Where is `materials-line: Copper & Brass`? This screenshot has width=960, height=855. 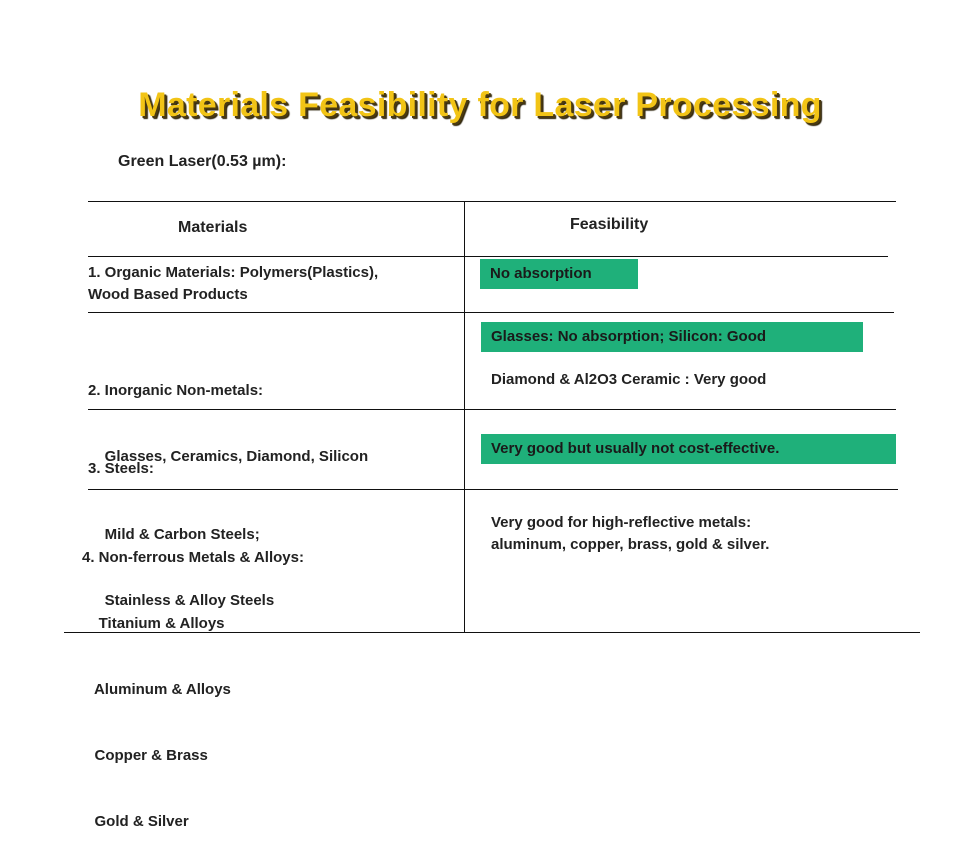 materials-line: Copper & Brass is located at coordinates (145, 755).